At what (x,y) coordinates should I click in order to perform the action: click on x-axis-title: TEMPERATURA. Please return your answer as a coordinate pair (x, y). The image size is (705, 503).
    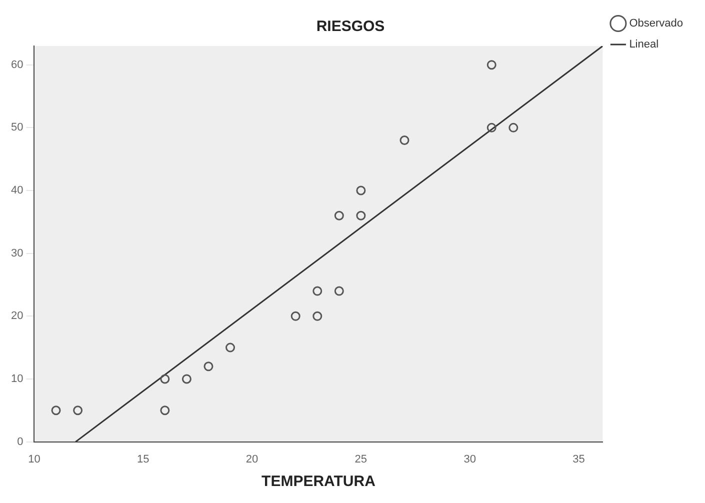
    Looking at the image, I should click on (319, 481).